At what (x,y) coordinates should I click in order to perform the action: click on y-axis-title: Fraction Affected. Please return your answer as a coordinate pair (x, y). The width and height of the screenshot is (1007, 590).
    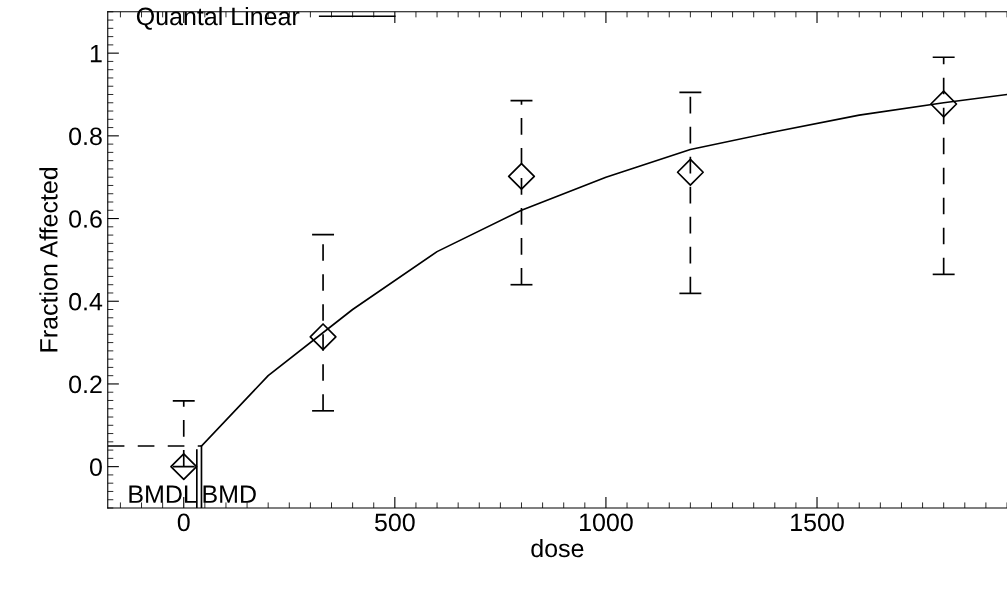
    Looking at the image, I should click on (48, 259).